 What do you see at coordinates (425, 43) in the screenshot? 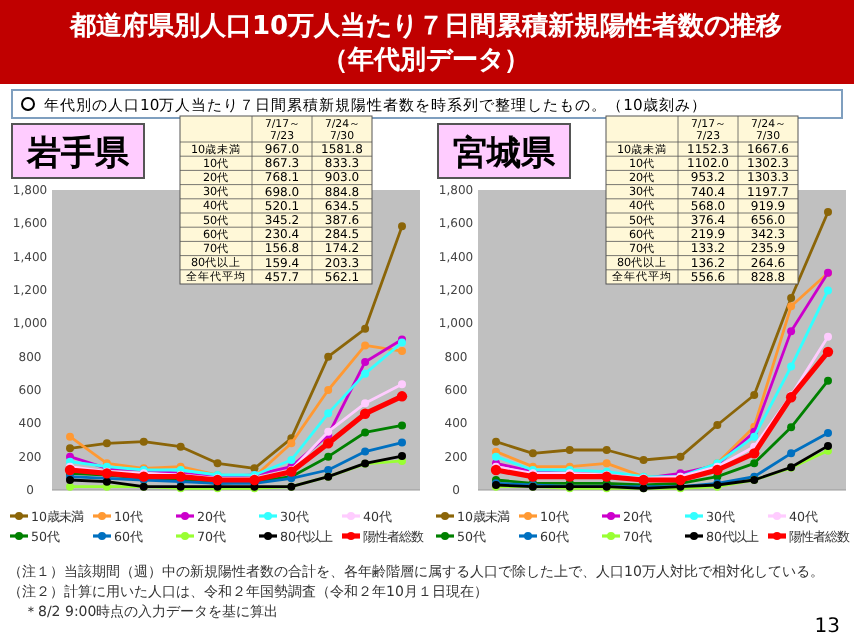
I see `text: 都道府県別人口10万人当たり７日間累積新規陽性者数の推移（年代別データ）` at bounding box center [425, 43].